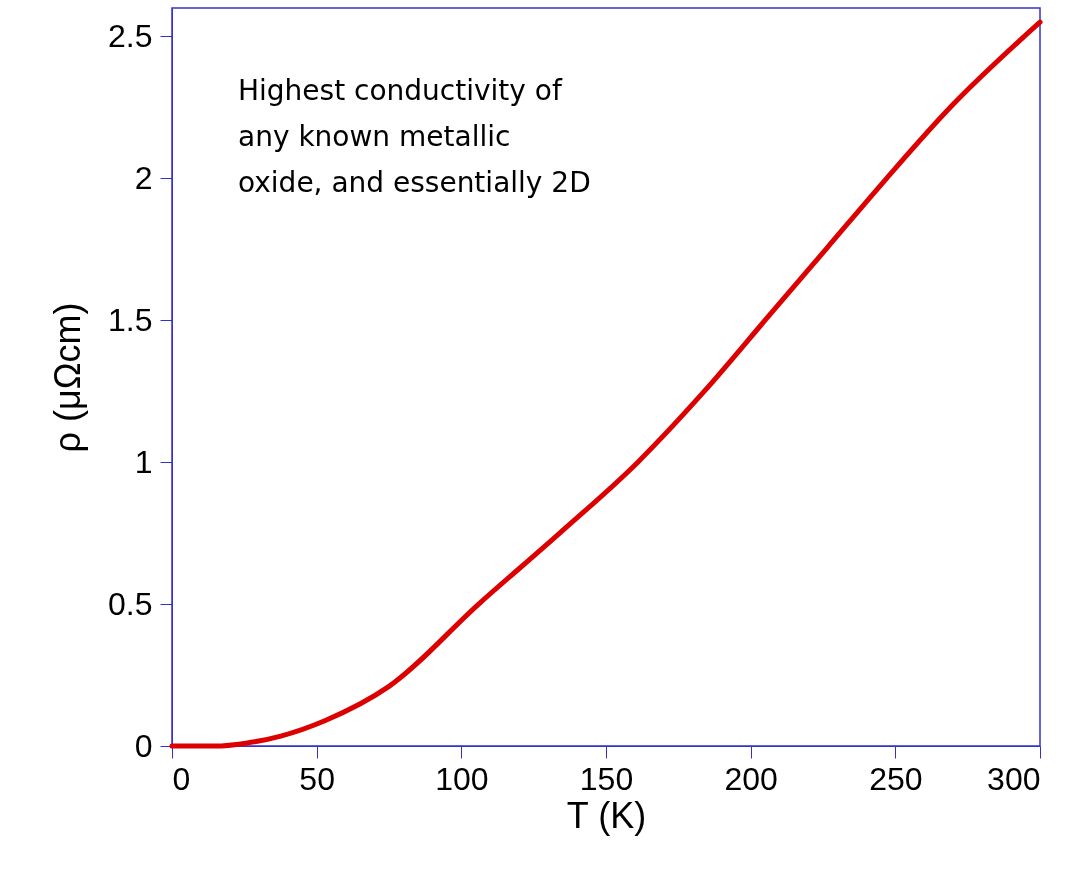 The height and width of the screenshot is (888, 1090). Describe the element at coordinates (606, 815) in the screenshot. I see `x-axis-title: T (K)` at that location.